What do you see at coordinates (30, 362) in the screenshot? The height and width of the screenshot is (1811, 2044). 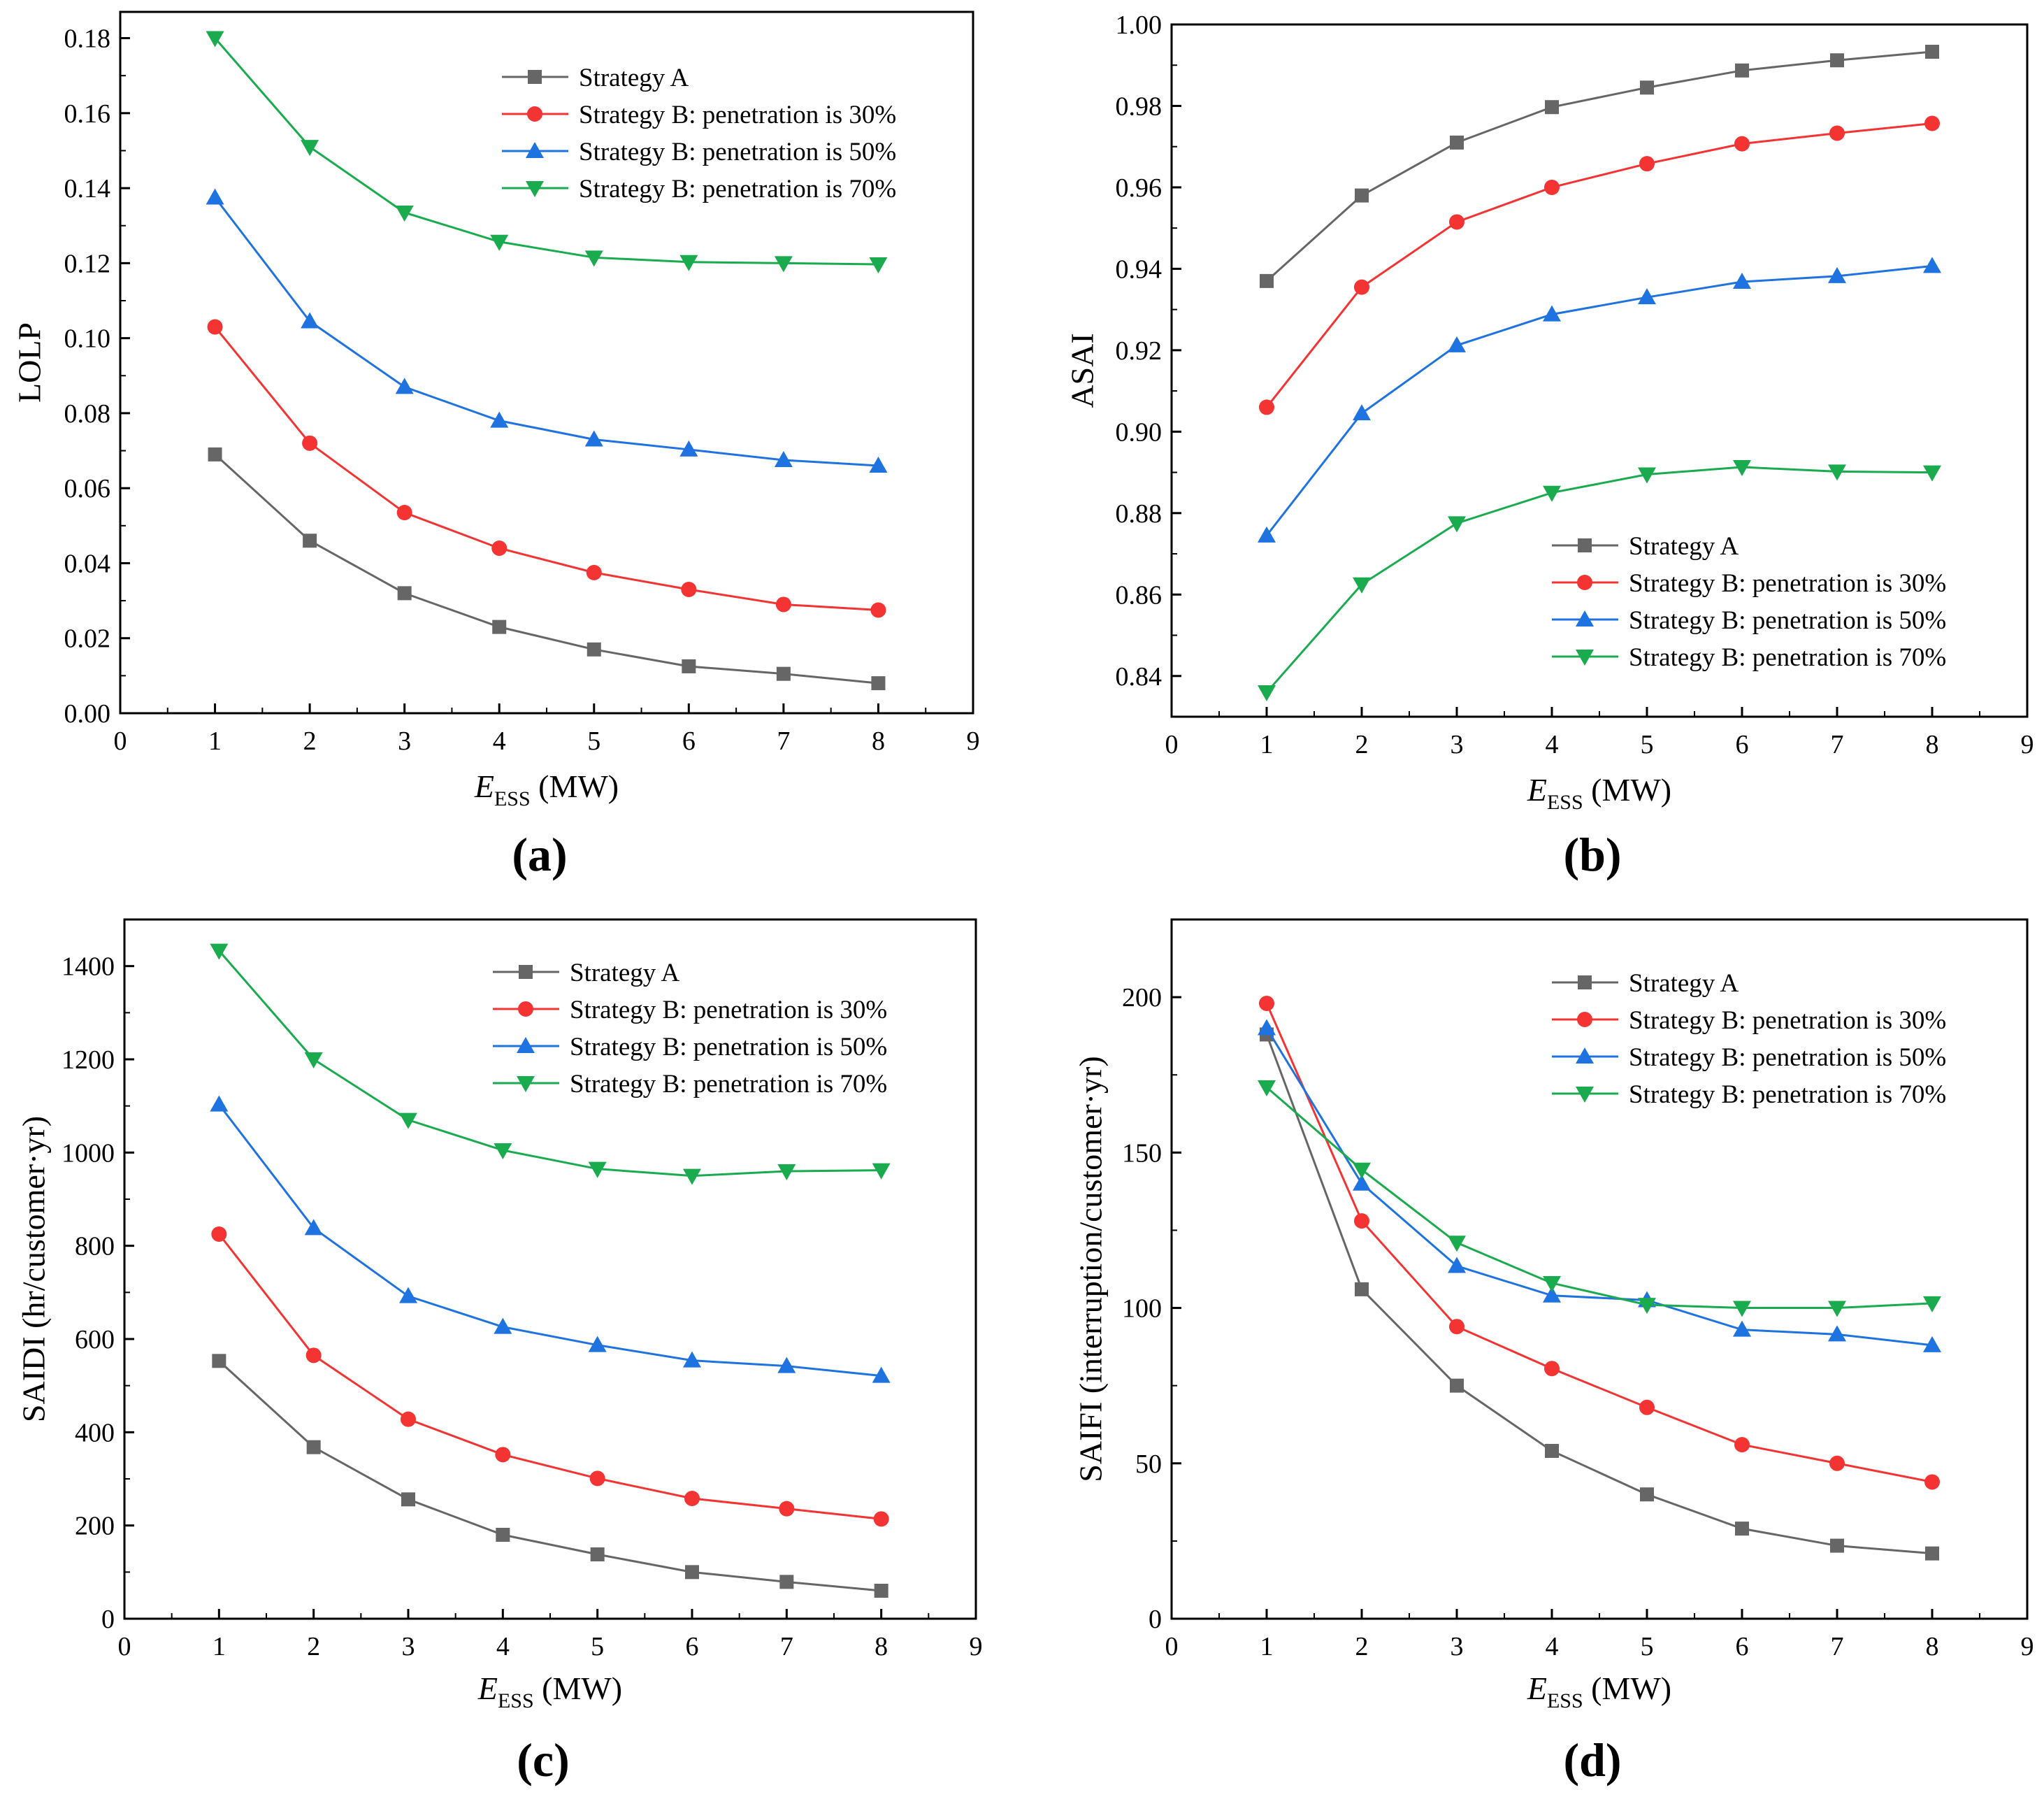 I see `y-axis-label: LOLP` at bounding box center [30, 362].